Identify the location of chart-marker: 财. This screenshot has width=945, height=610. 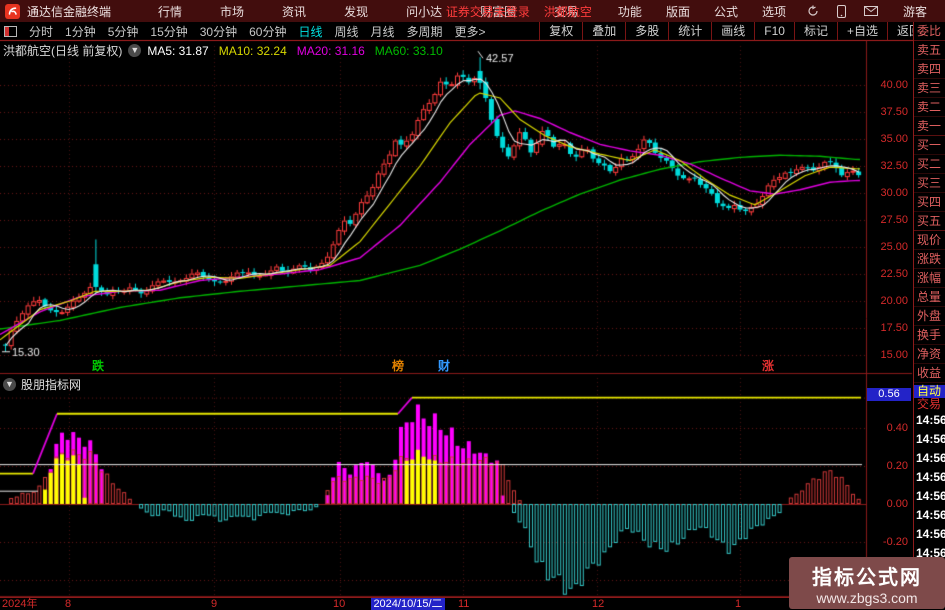
(444, 366).